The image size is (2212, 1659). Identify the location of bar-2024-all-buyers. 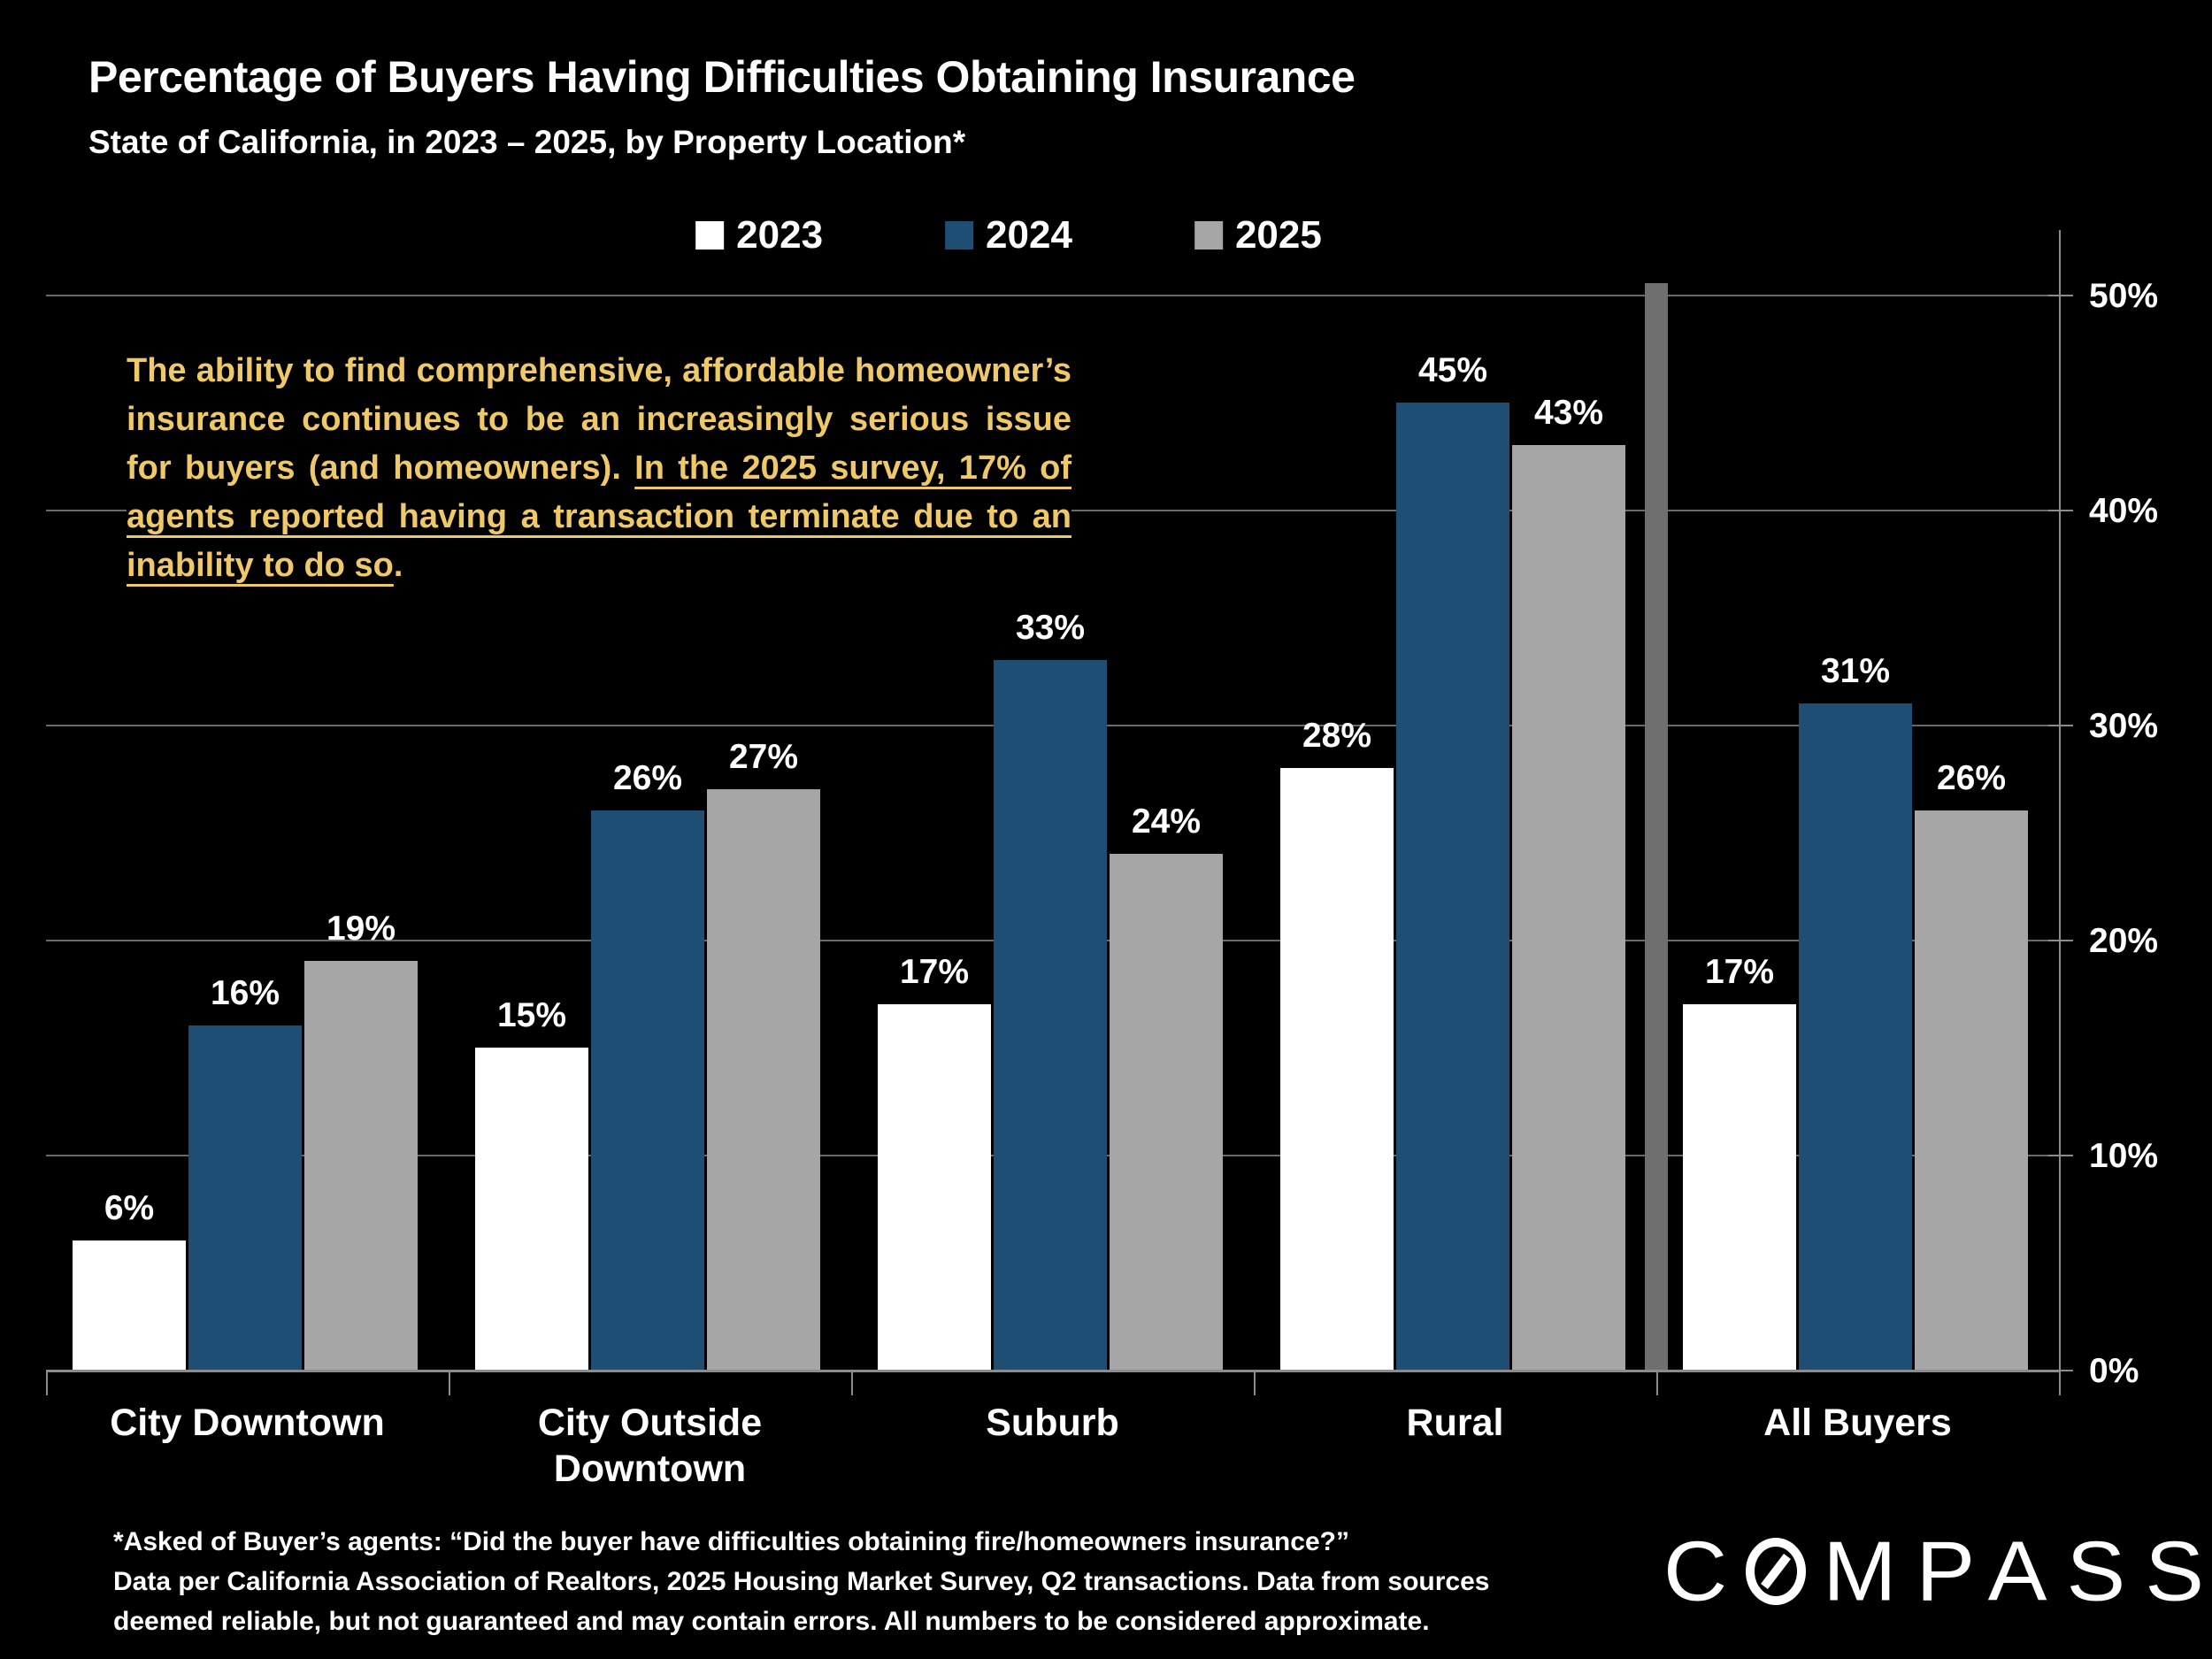
(1856, 1037).